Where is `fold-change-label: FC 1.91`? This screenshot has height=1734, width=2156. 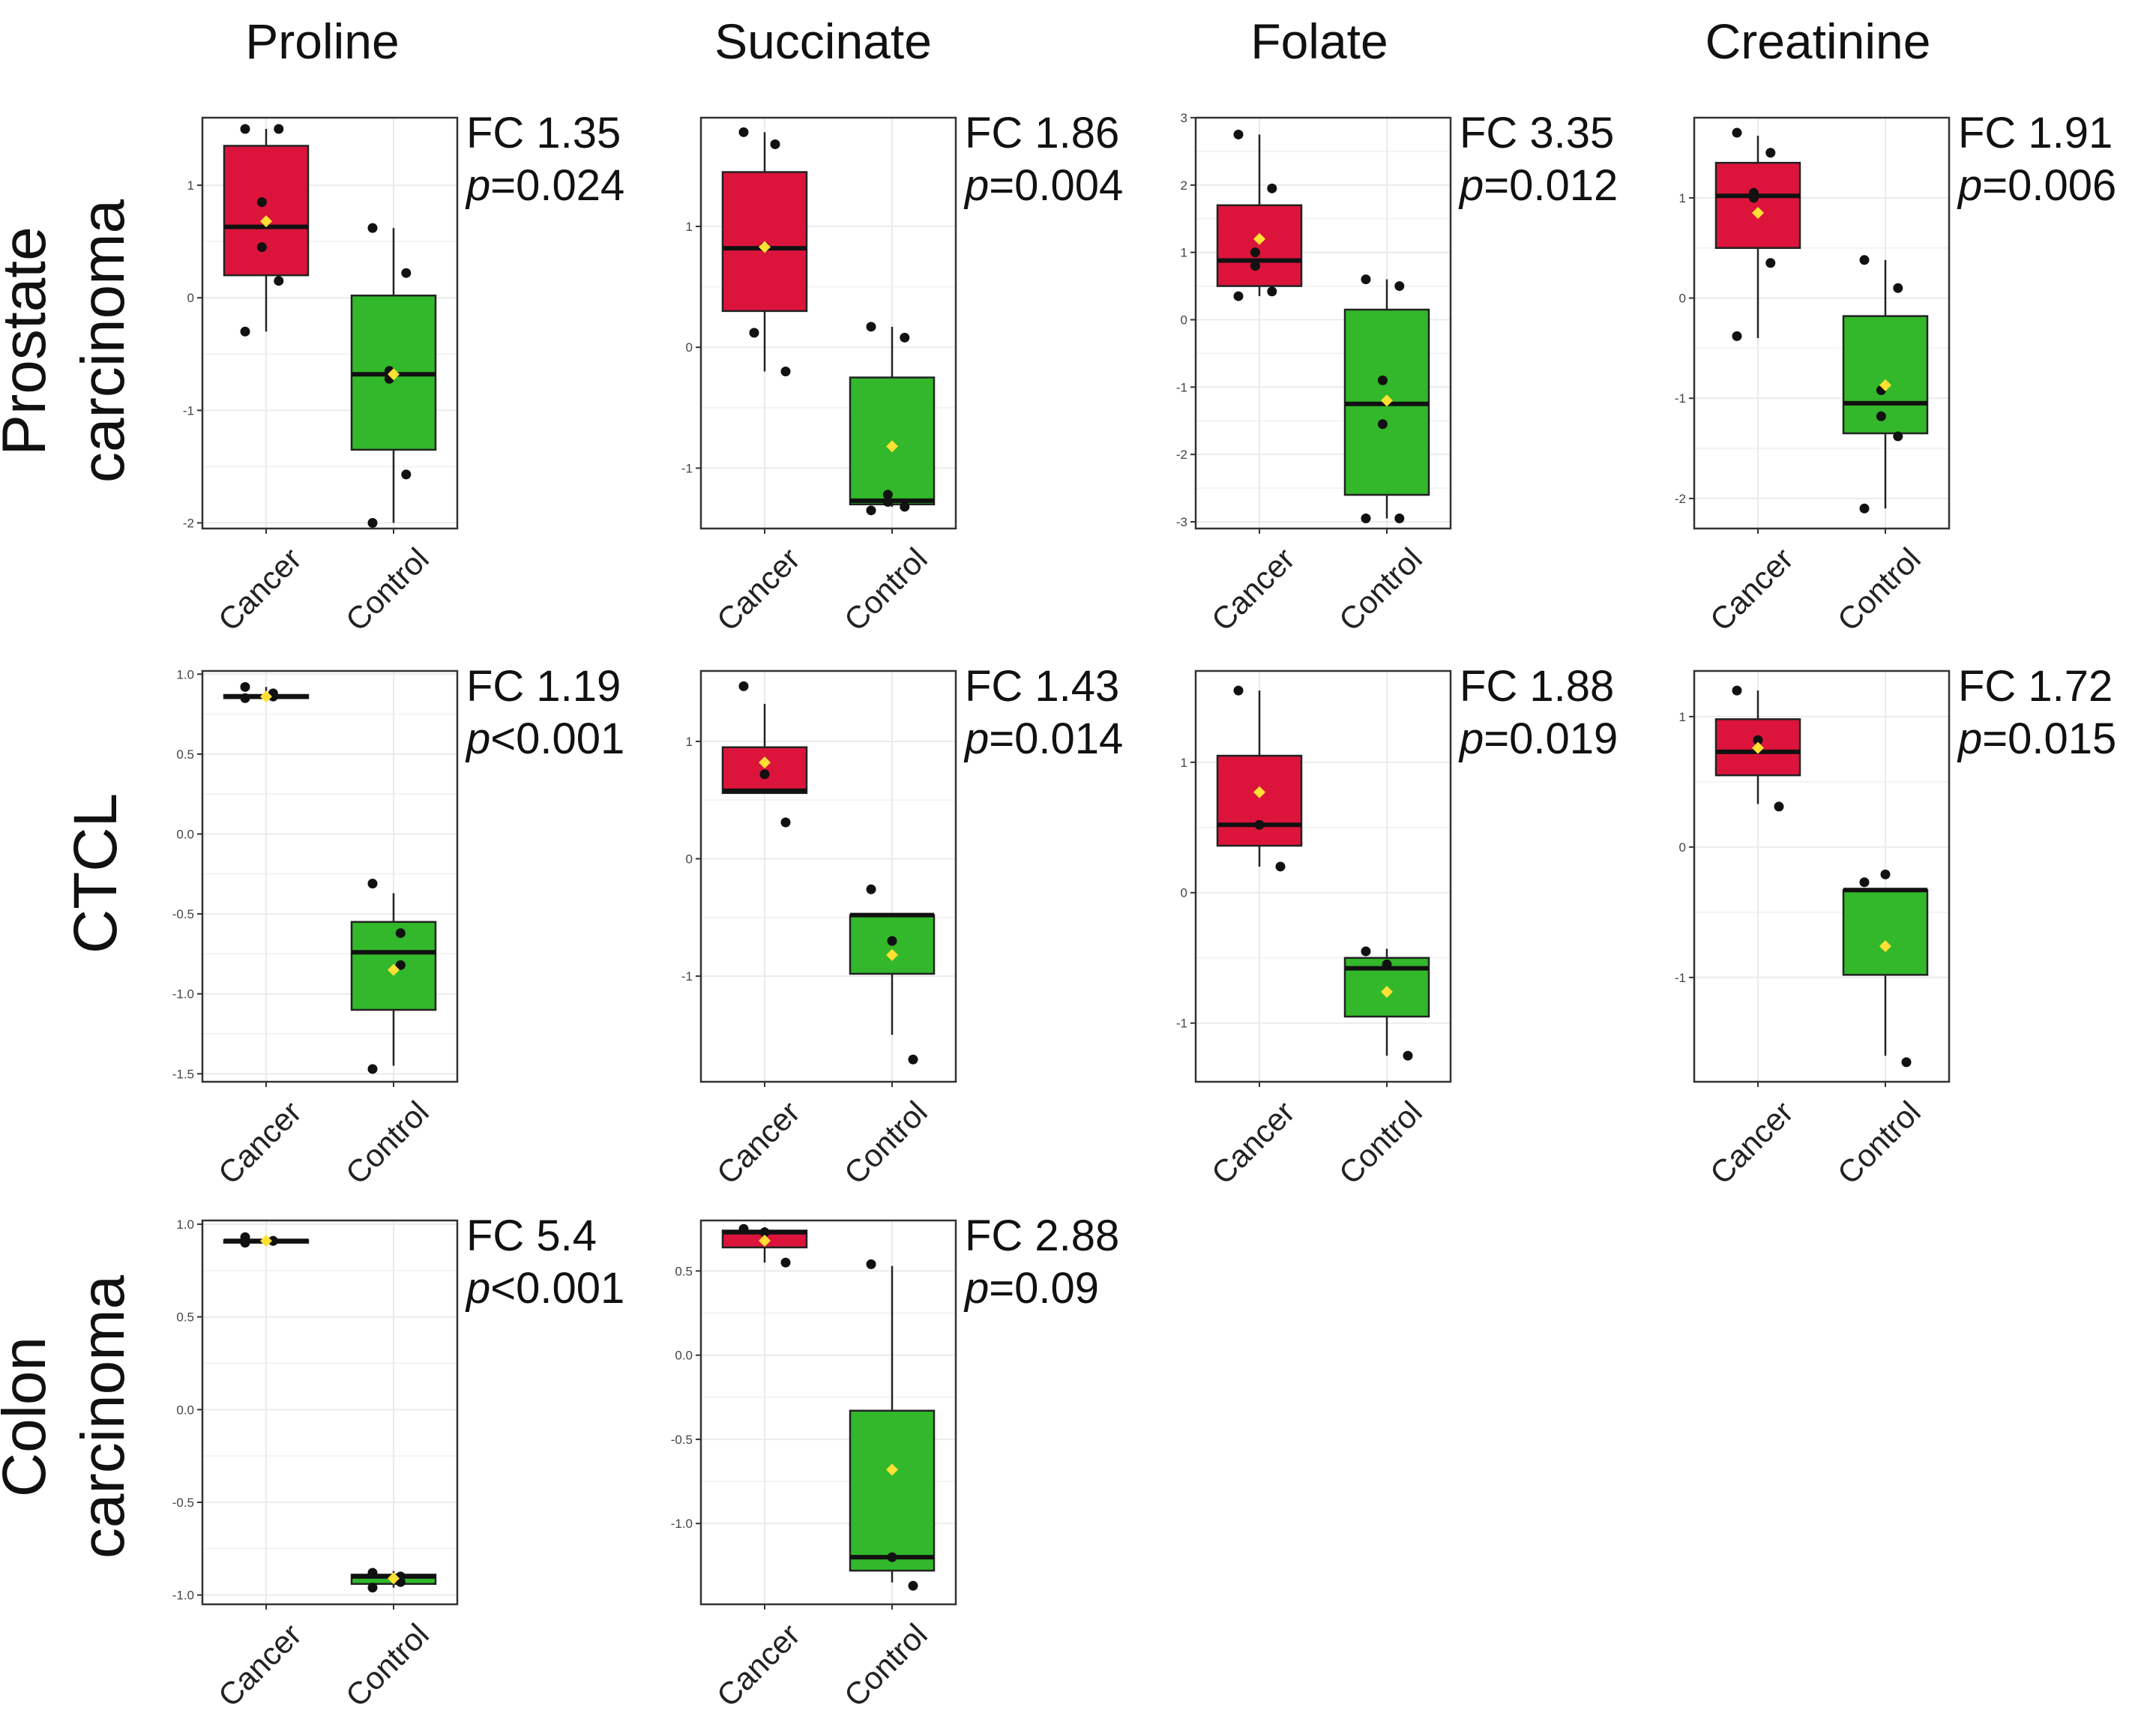
fold-change-label: FC 1.91 is located at coordinates (2035, 133).